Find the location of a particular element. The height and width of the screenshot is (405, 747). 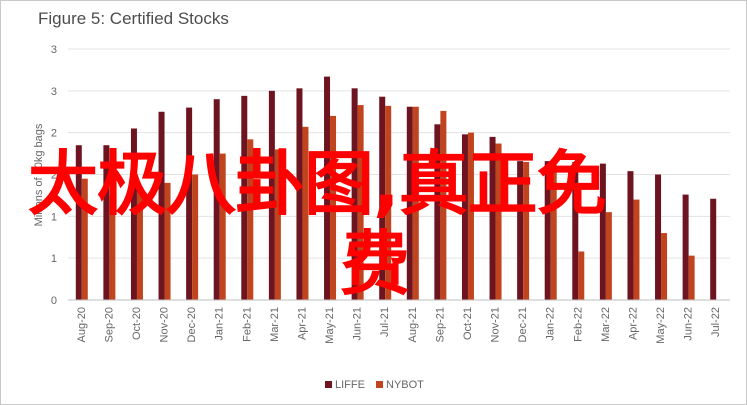

x-tick-label: Sep-20 is located at coordinates (109, 324).